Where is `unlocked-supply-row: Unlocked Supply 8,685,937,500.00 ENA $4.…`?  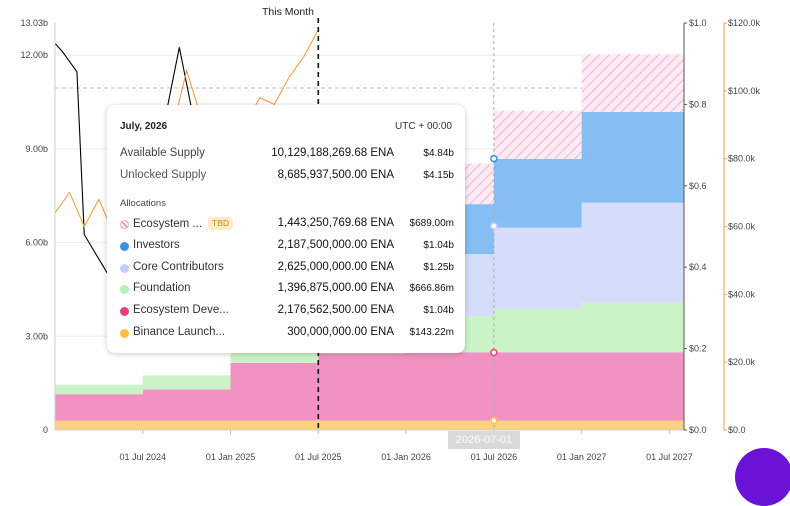
unlocked-supply-row: Unlocked Supply 8,685,937,500.00 ENA $4.… is located at coordinates (287, 177).